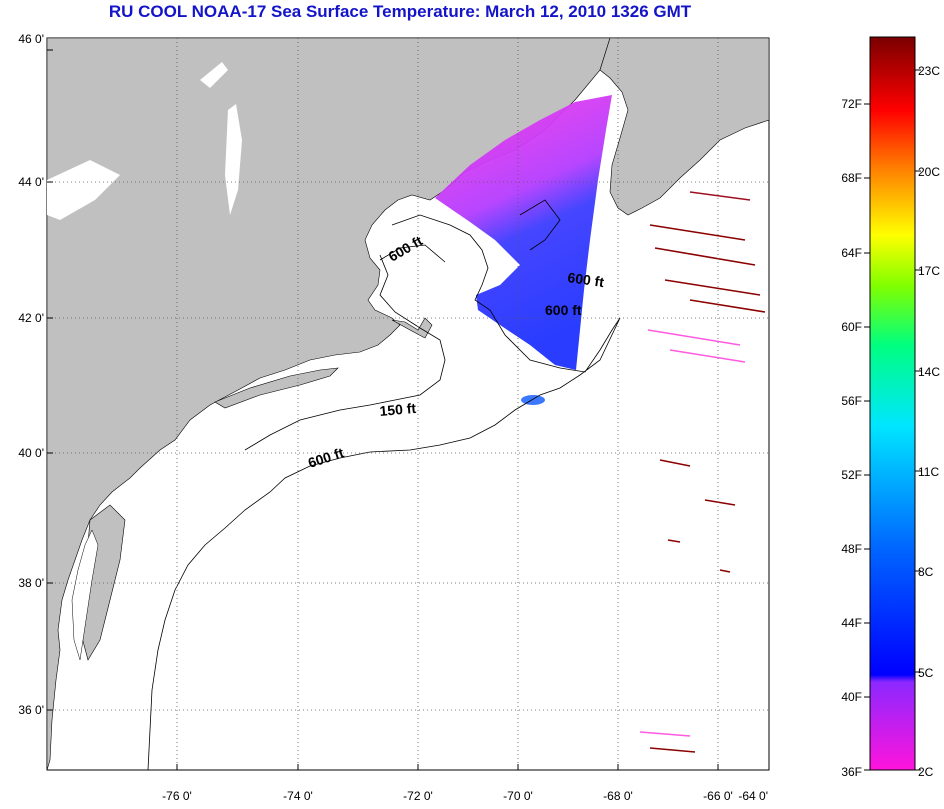 The height and width of the screenshot is (809, 944). Describe the element at coordinates (31, 453) in the screenshot. I see `lat-label-40: 40 0'` at that location.